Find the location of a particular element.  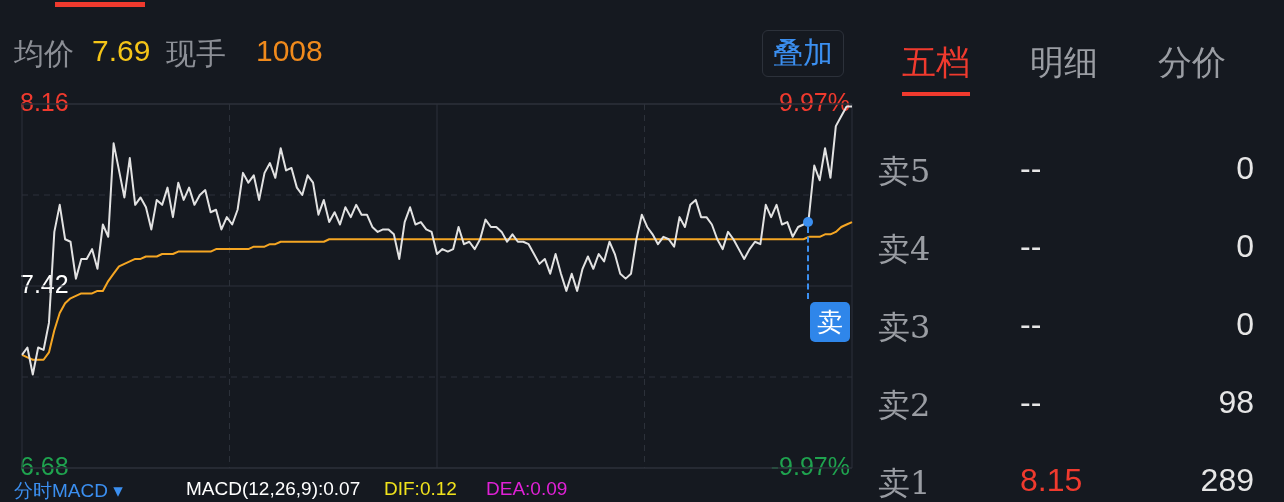

y2-tick-label: 9.97% is located at coordinates (814, 101).